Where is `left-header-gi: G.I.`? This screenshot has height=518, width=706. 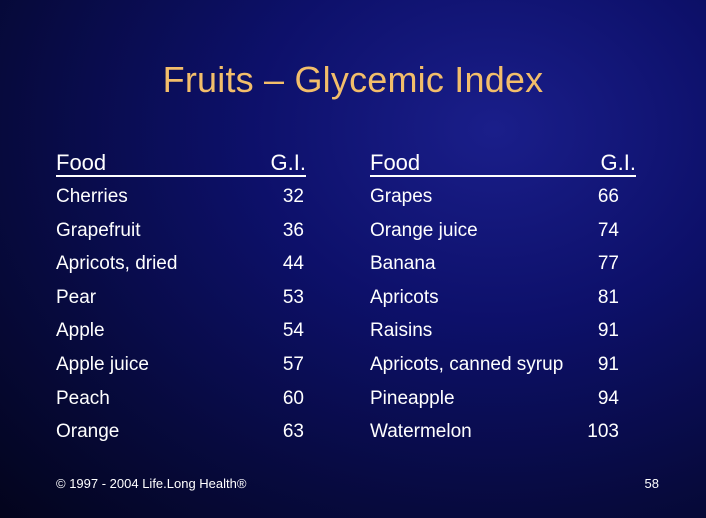
left-header-gi: G.I. is located at coordinates (288, 162).